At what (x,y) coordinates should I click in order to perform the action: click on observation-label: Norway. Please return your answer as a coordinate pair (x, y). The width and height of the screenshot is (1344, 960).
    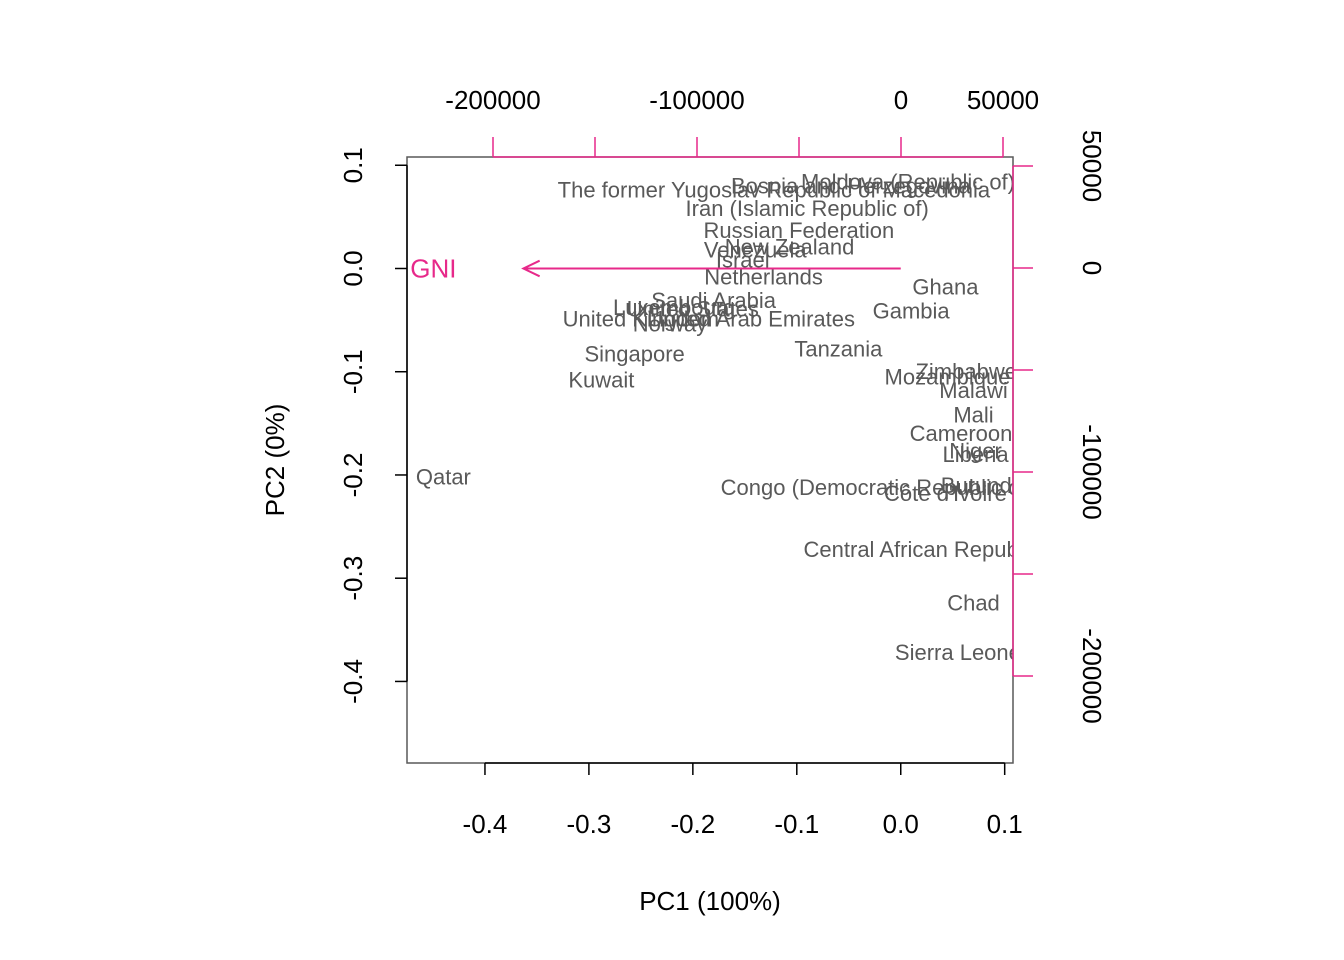
    Looking at the image, I should click on (670, 324).